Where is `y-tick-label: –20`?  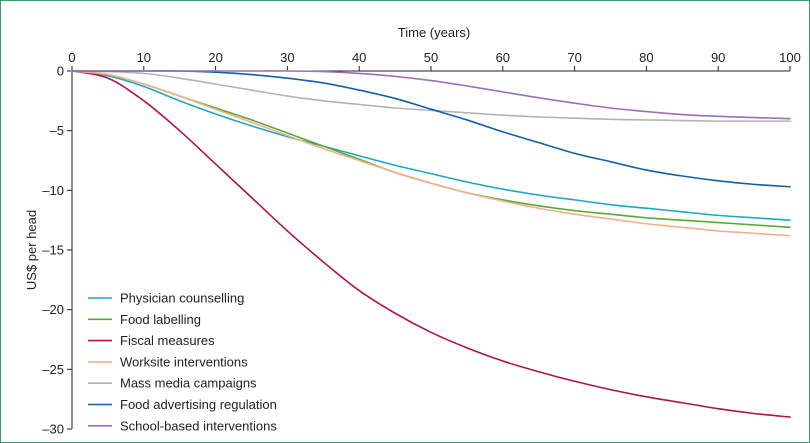 y-tick-label: –20 is located at coordinates (53, 309).